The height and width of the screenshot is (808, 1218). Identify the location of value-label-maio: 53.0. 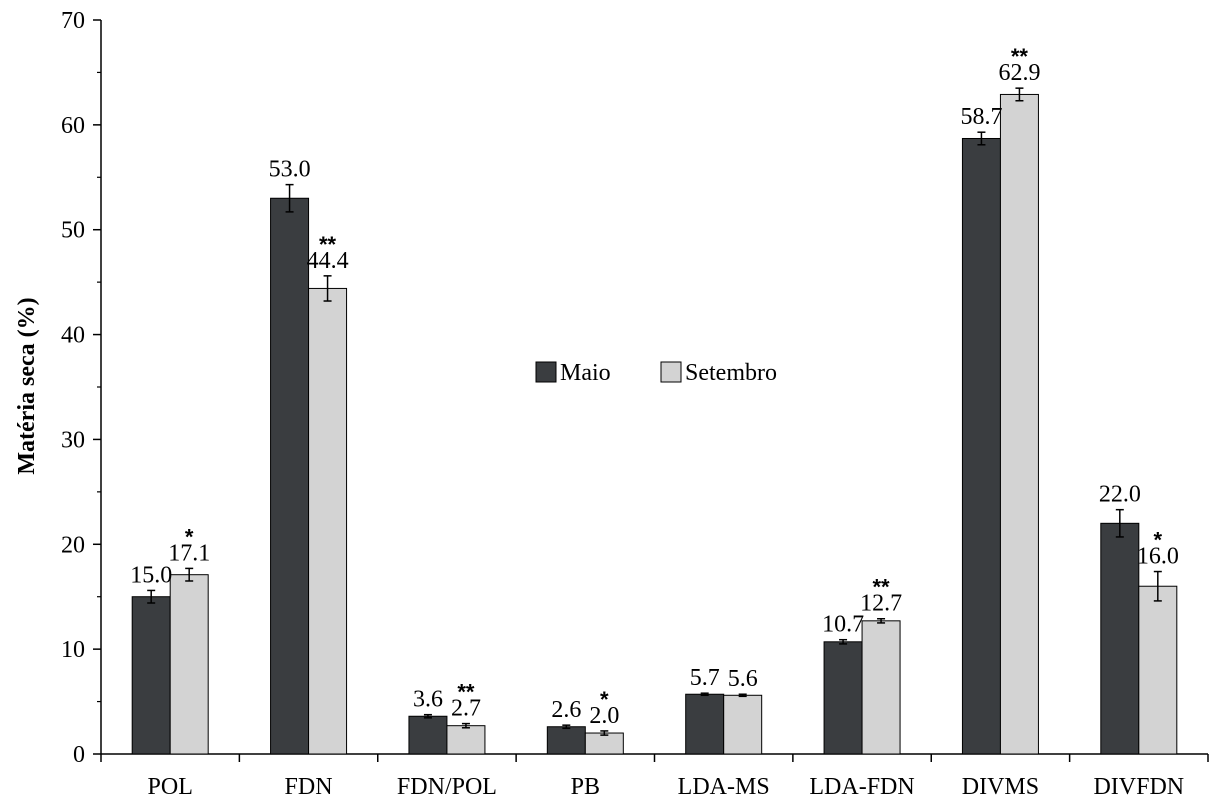
(290, 170).